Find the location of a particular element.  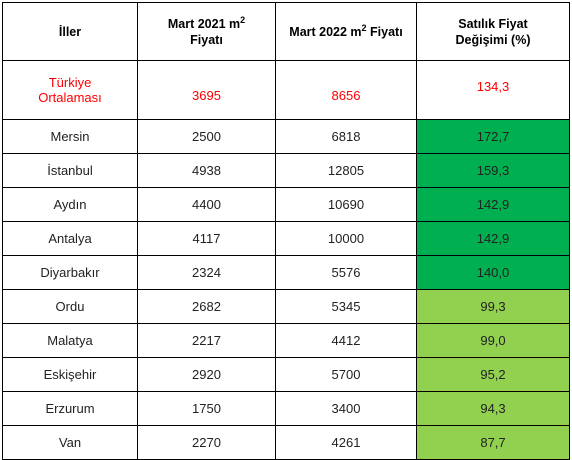

average-city-cell: Türkiye Ortalaması is located at coordinates (70, 90).